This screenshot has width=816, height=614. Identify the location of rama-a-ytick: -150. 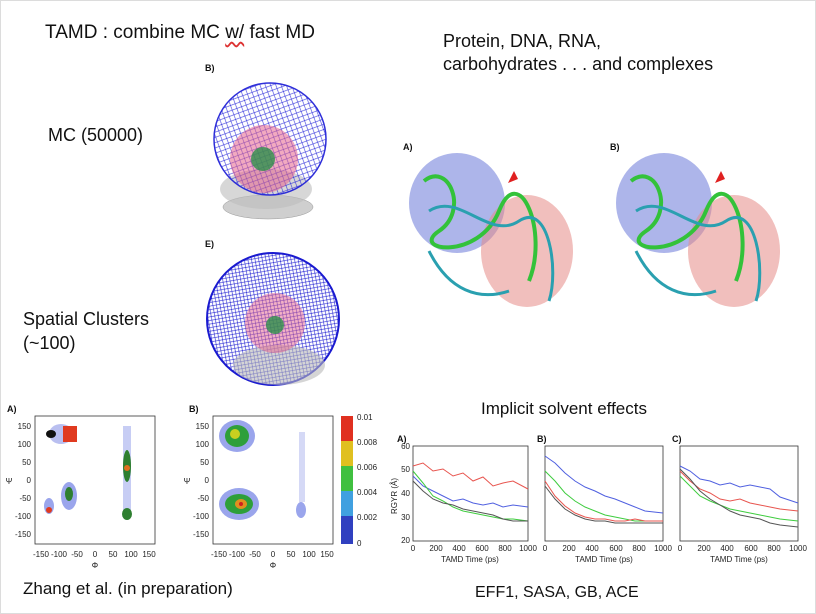
(23, 534).